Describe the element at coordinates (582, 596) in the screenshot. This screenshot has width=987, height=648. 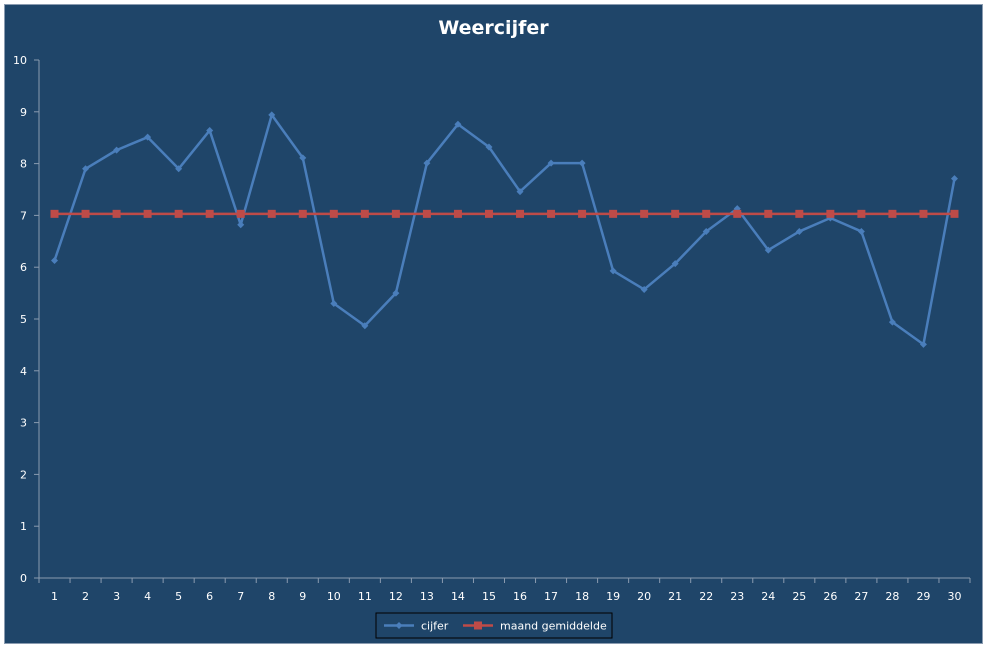
I see `x-tick-label: 18` at that location.